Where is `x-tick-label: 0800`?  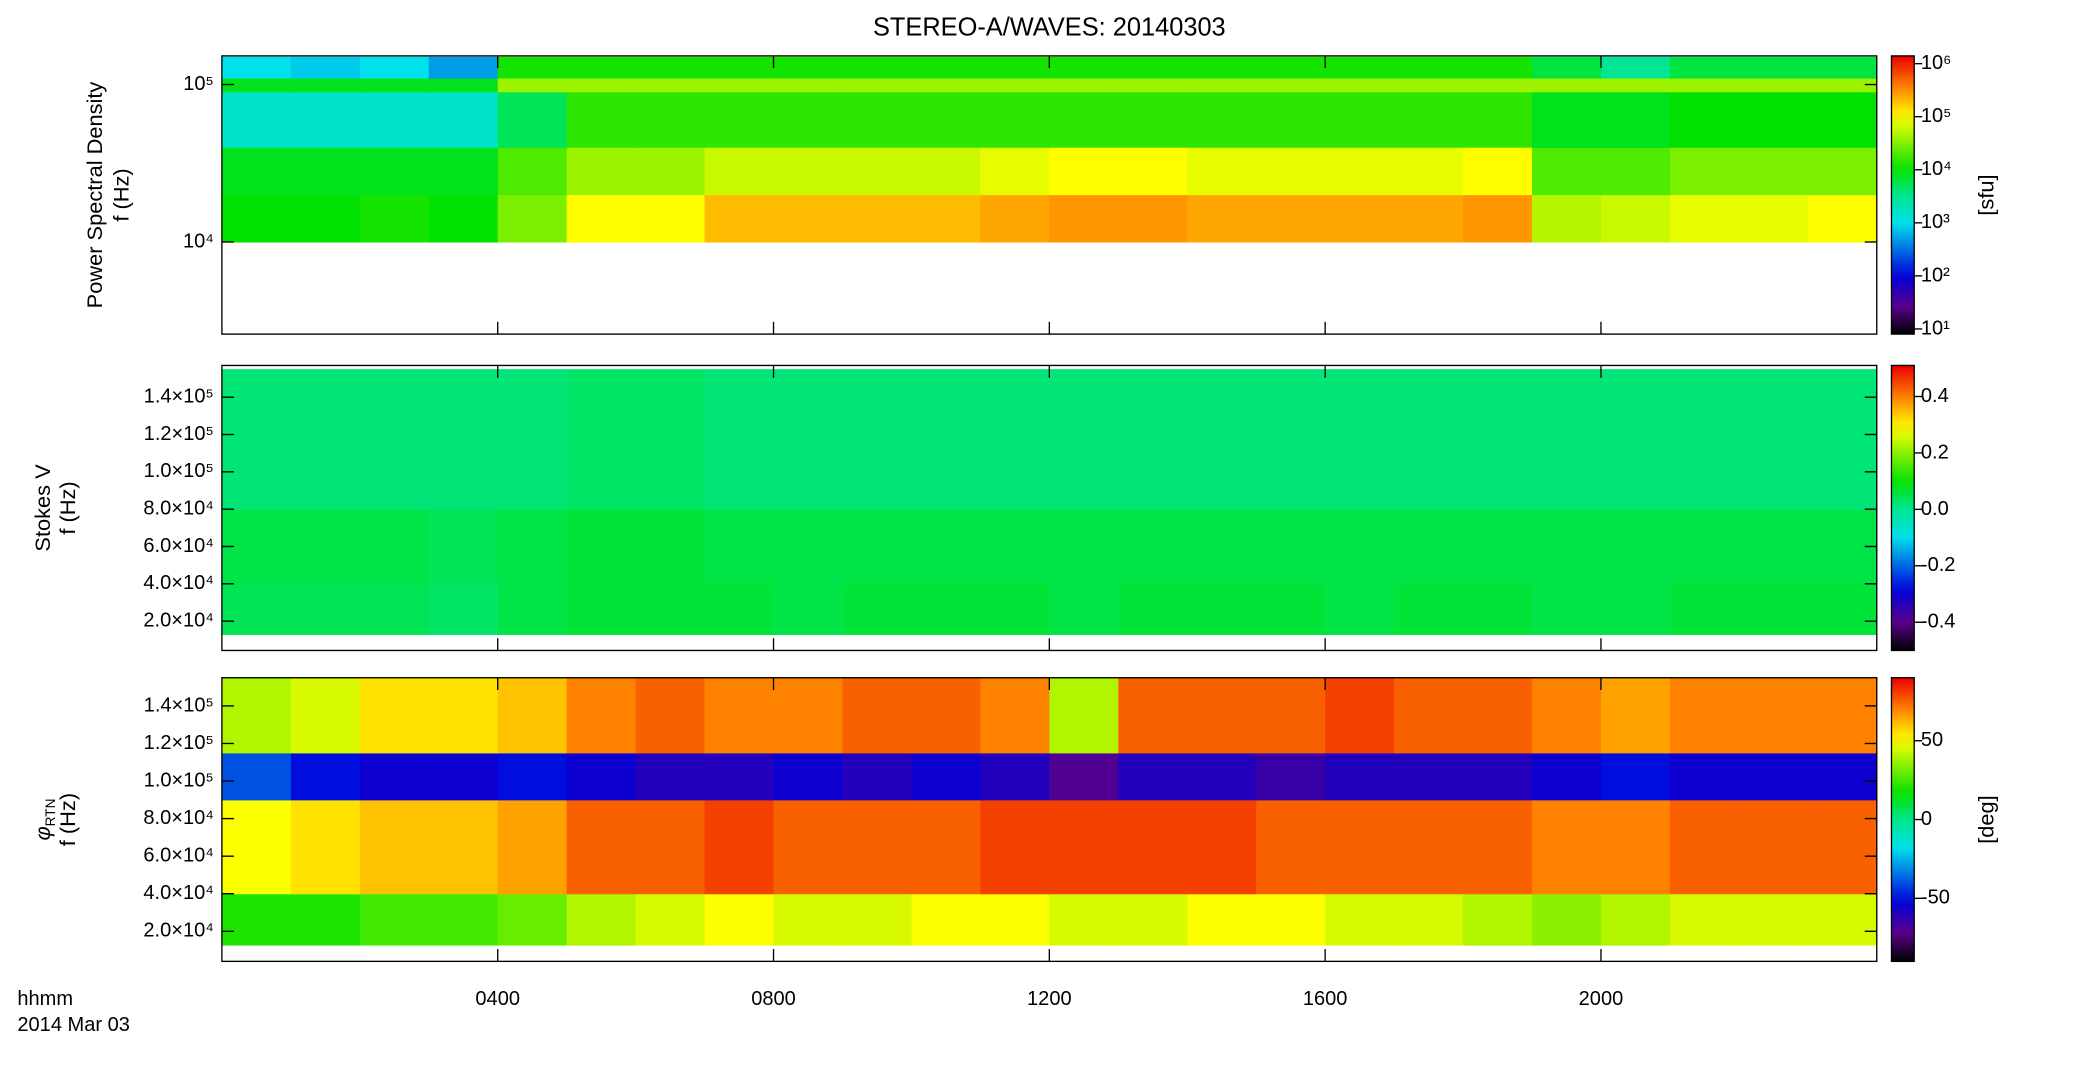
x-tick-label: 0800 is located at coordinates (773, 999).